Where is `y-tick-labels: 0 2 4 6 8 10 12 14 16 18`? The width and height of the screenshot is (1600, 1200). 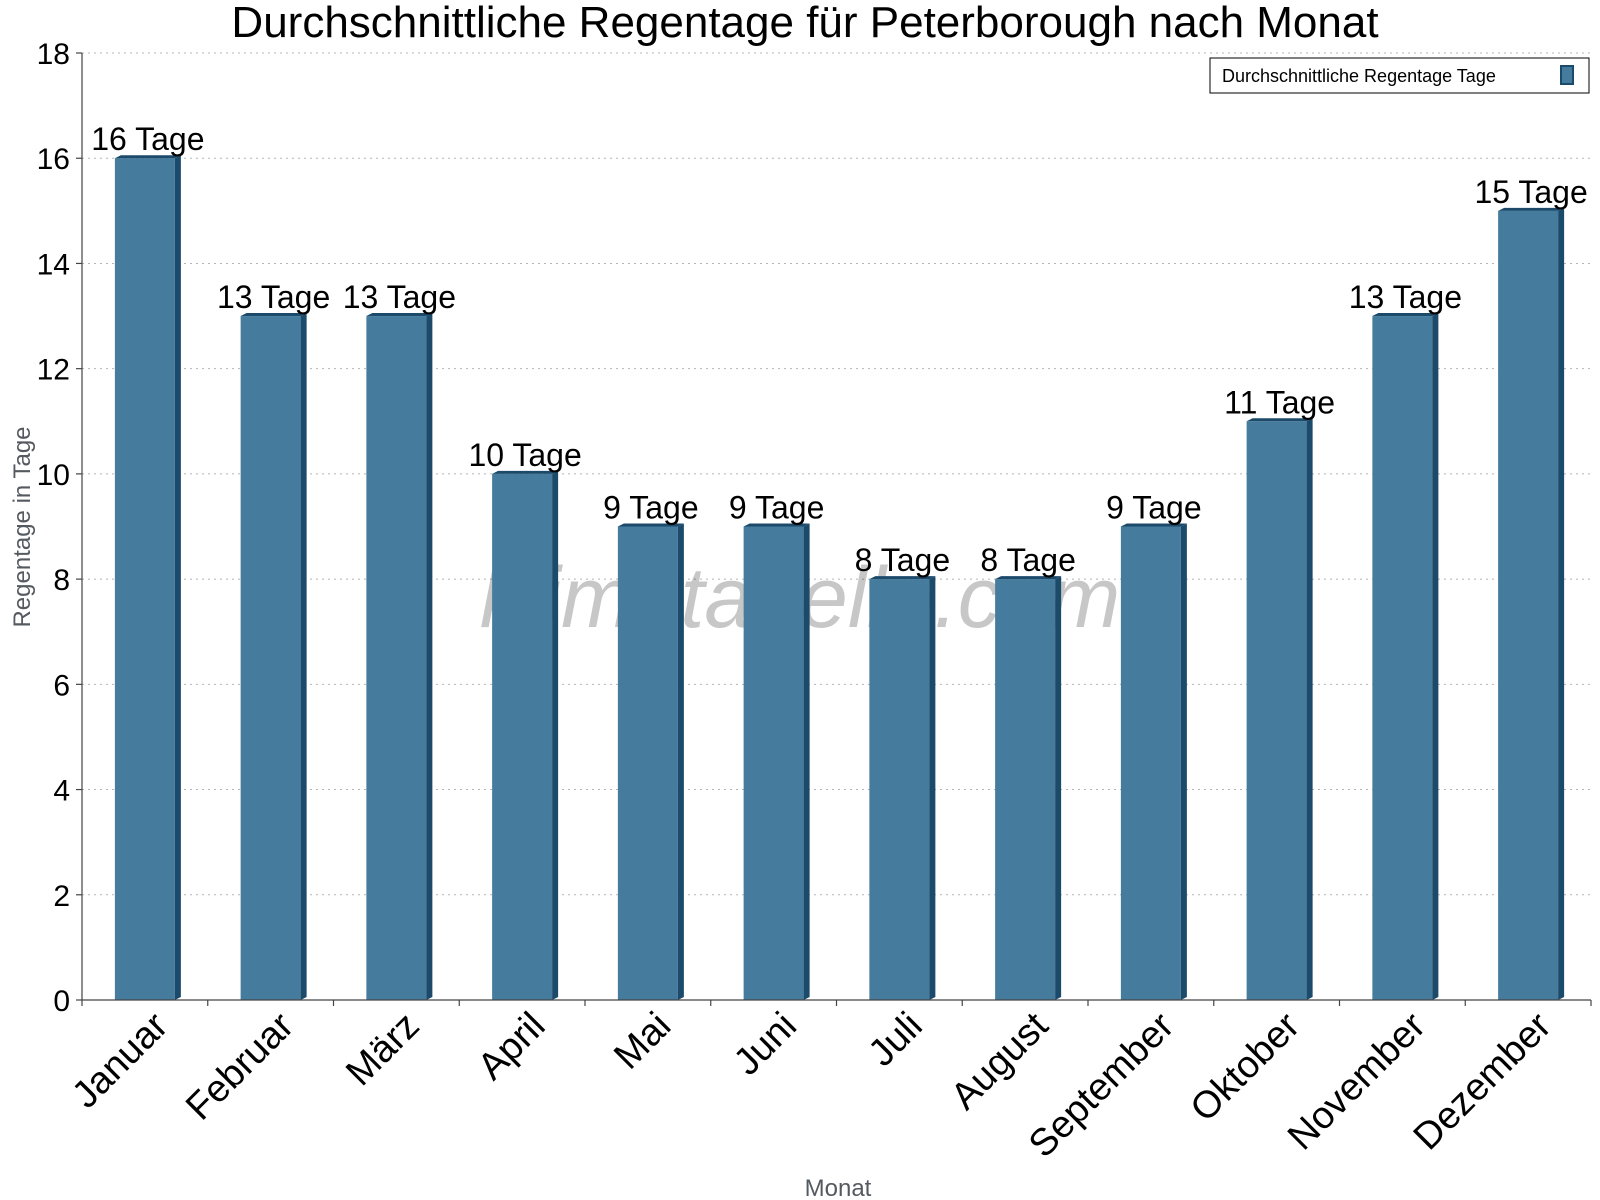 y-tick-labels: 0 2 4 6 8 10 12 14 16 18 is located at coordinates (53, 528).